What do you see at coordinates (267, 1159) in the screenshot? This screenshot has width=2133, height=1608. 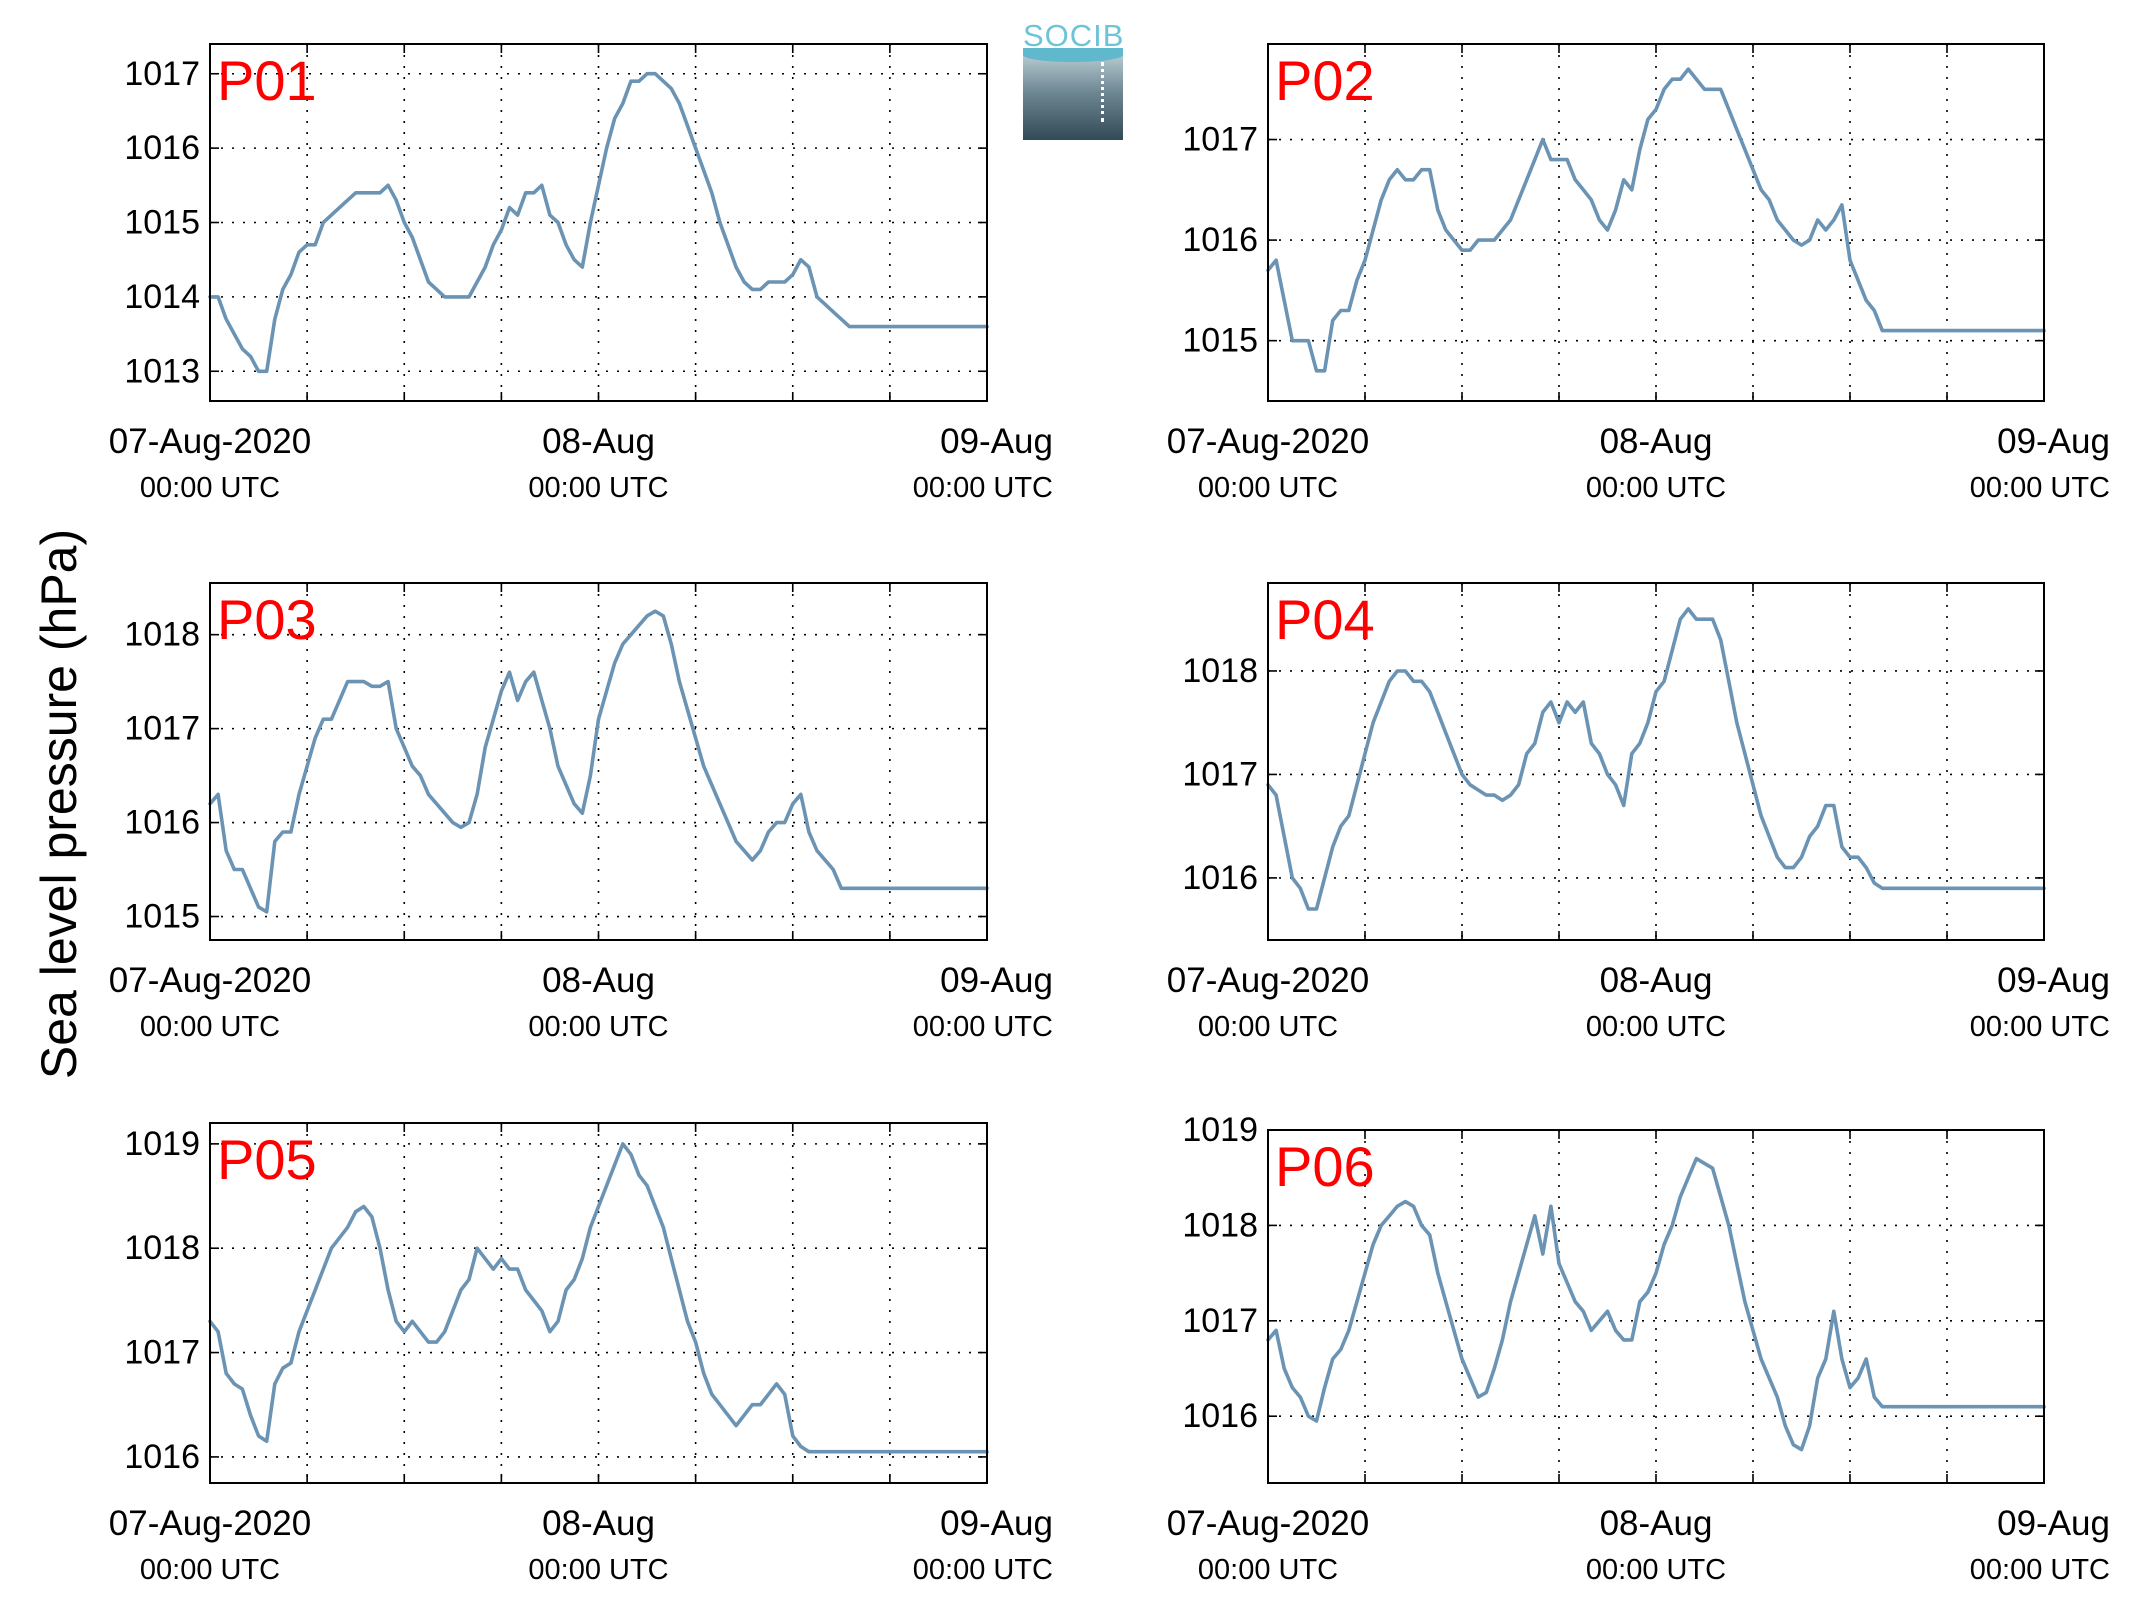 I see `panel-label: P05` at bounding box center [267, 1159].